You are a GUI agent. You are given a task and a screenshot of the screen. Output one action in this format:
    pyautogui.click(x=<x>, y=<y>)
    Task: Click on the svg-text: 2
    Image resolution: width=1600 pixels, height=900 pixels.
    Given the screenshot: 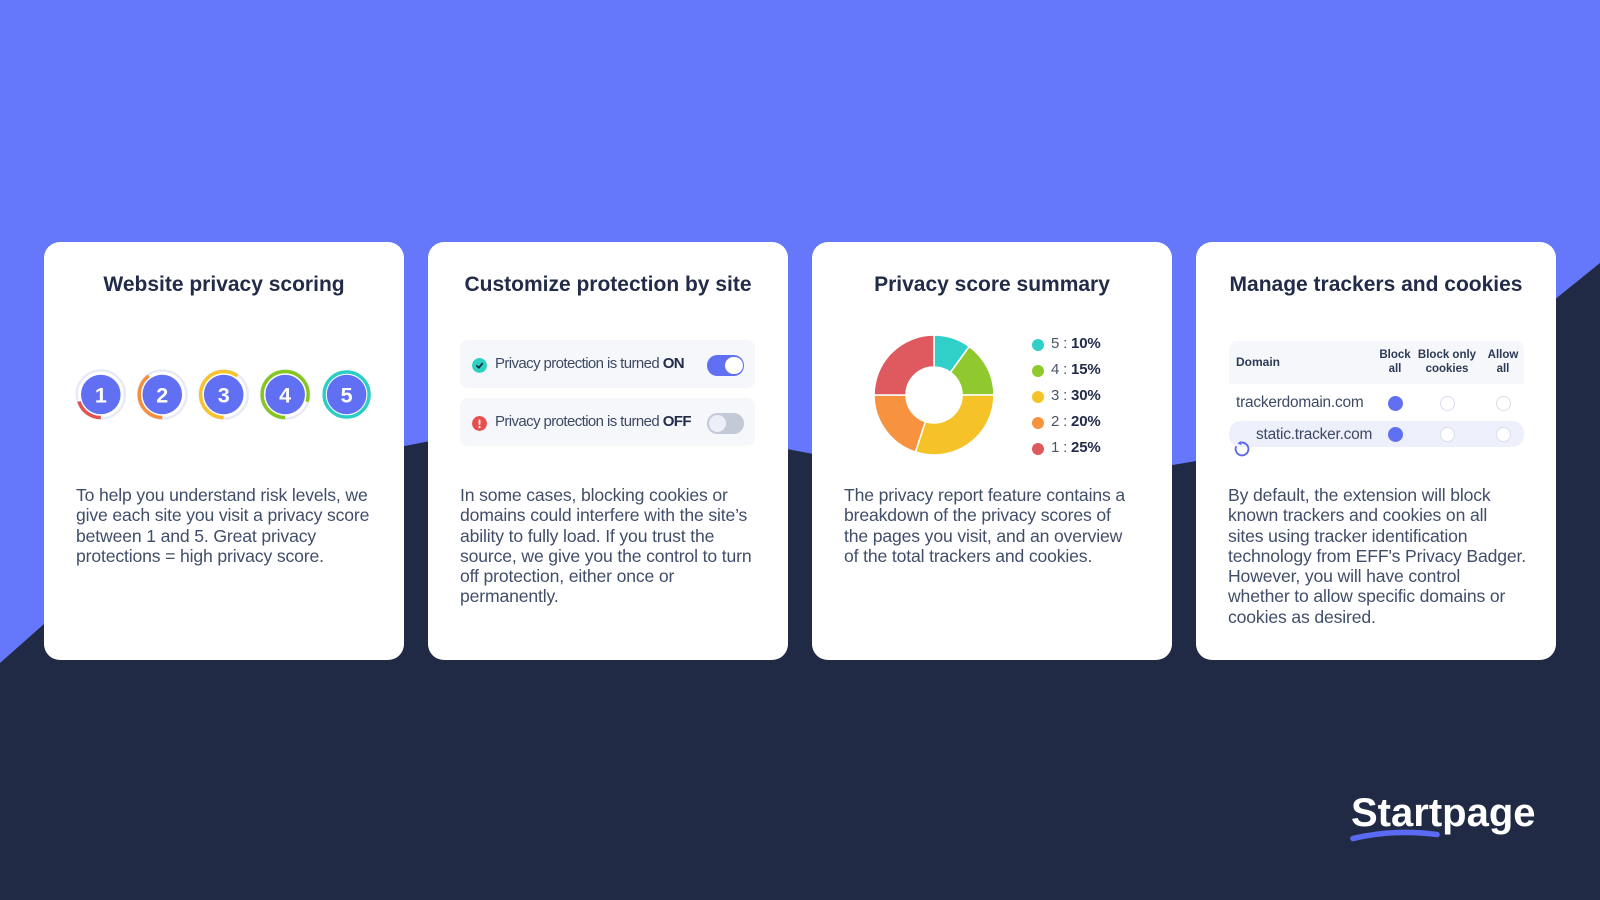 What is the action you would take?
    pyautogui.click(x=162, y=395)
    